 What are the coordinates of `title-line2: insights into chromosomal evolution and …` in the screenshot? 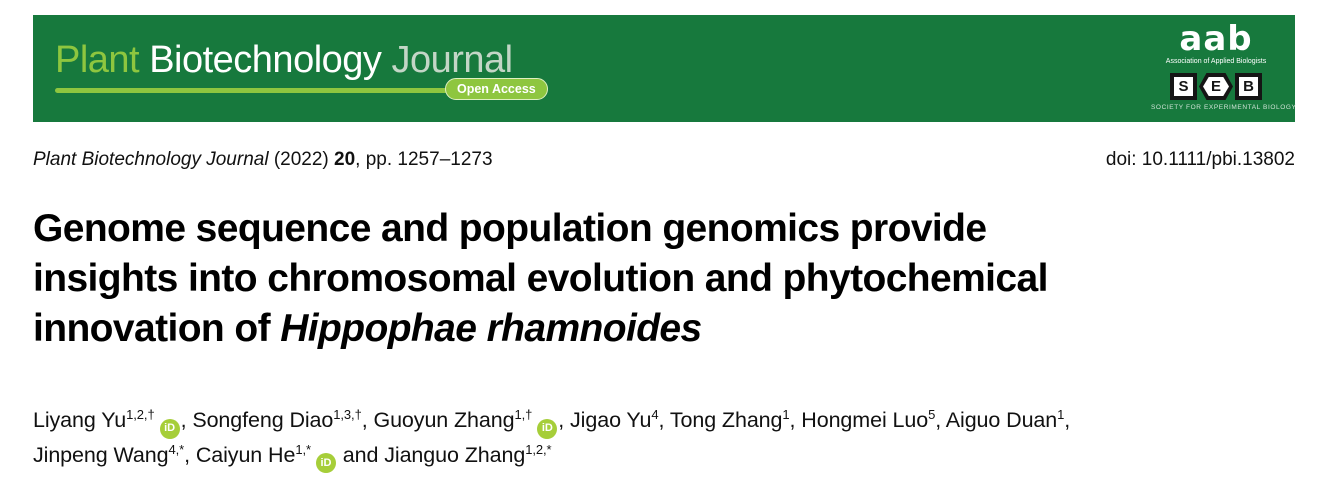 It's located at (540, 278).